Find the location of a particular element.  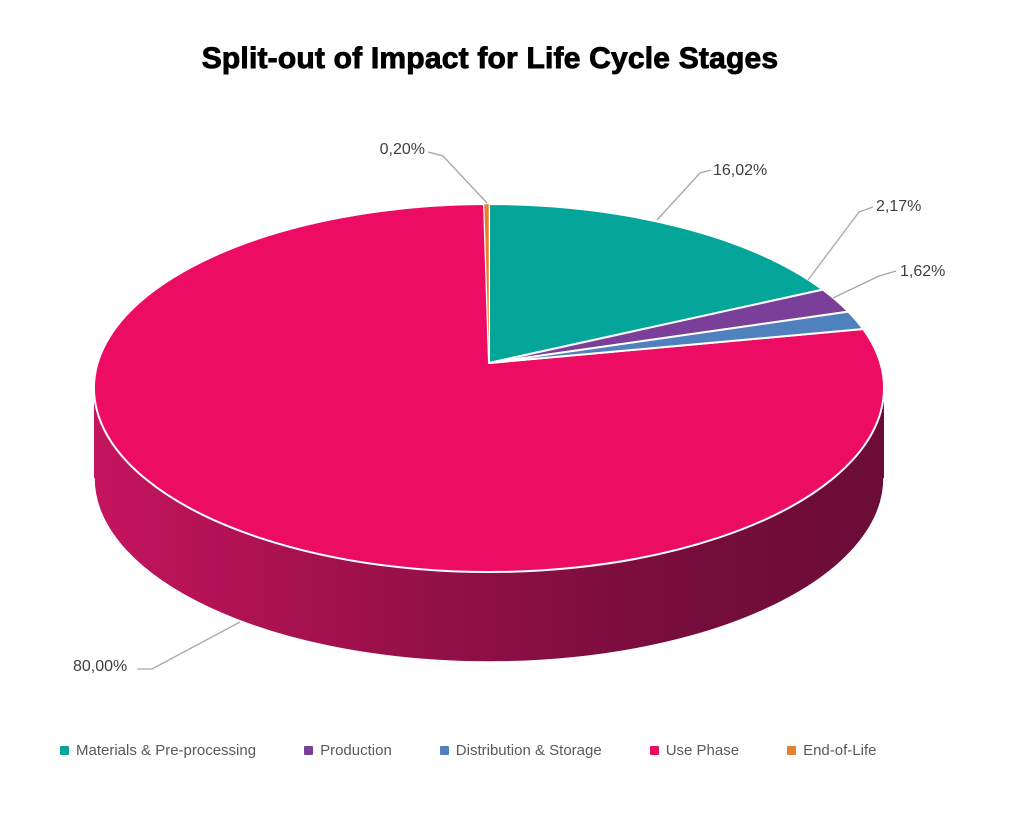

legend-label: End-of-Life is located at coordinates (840, 750).